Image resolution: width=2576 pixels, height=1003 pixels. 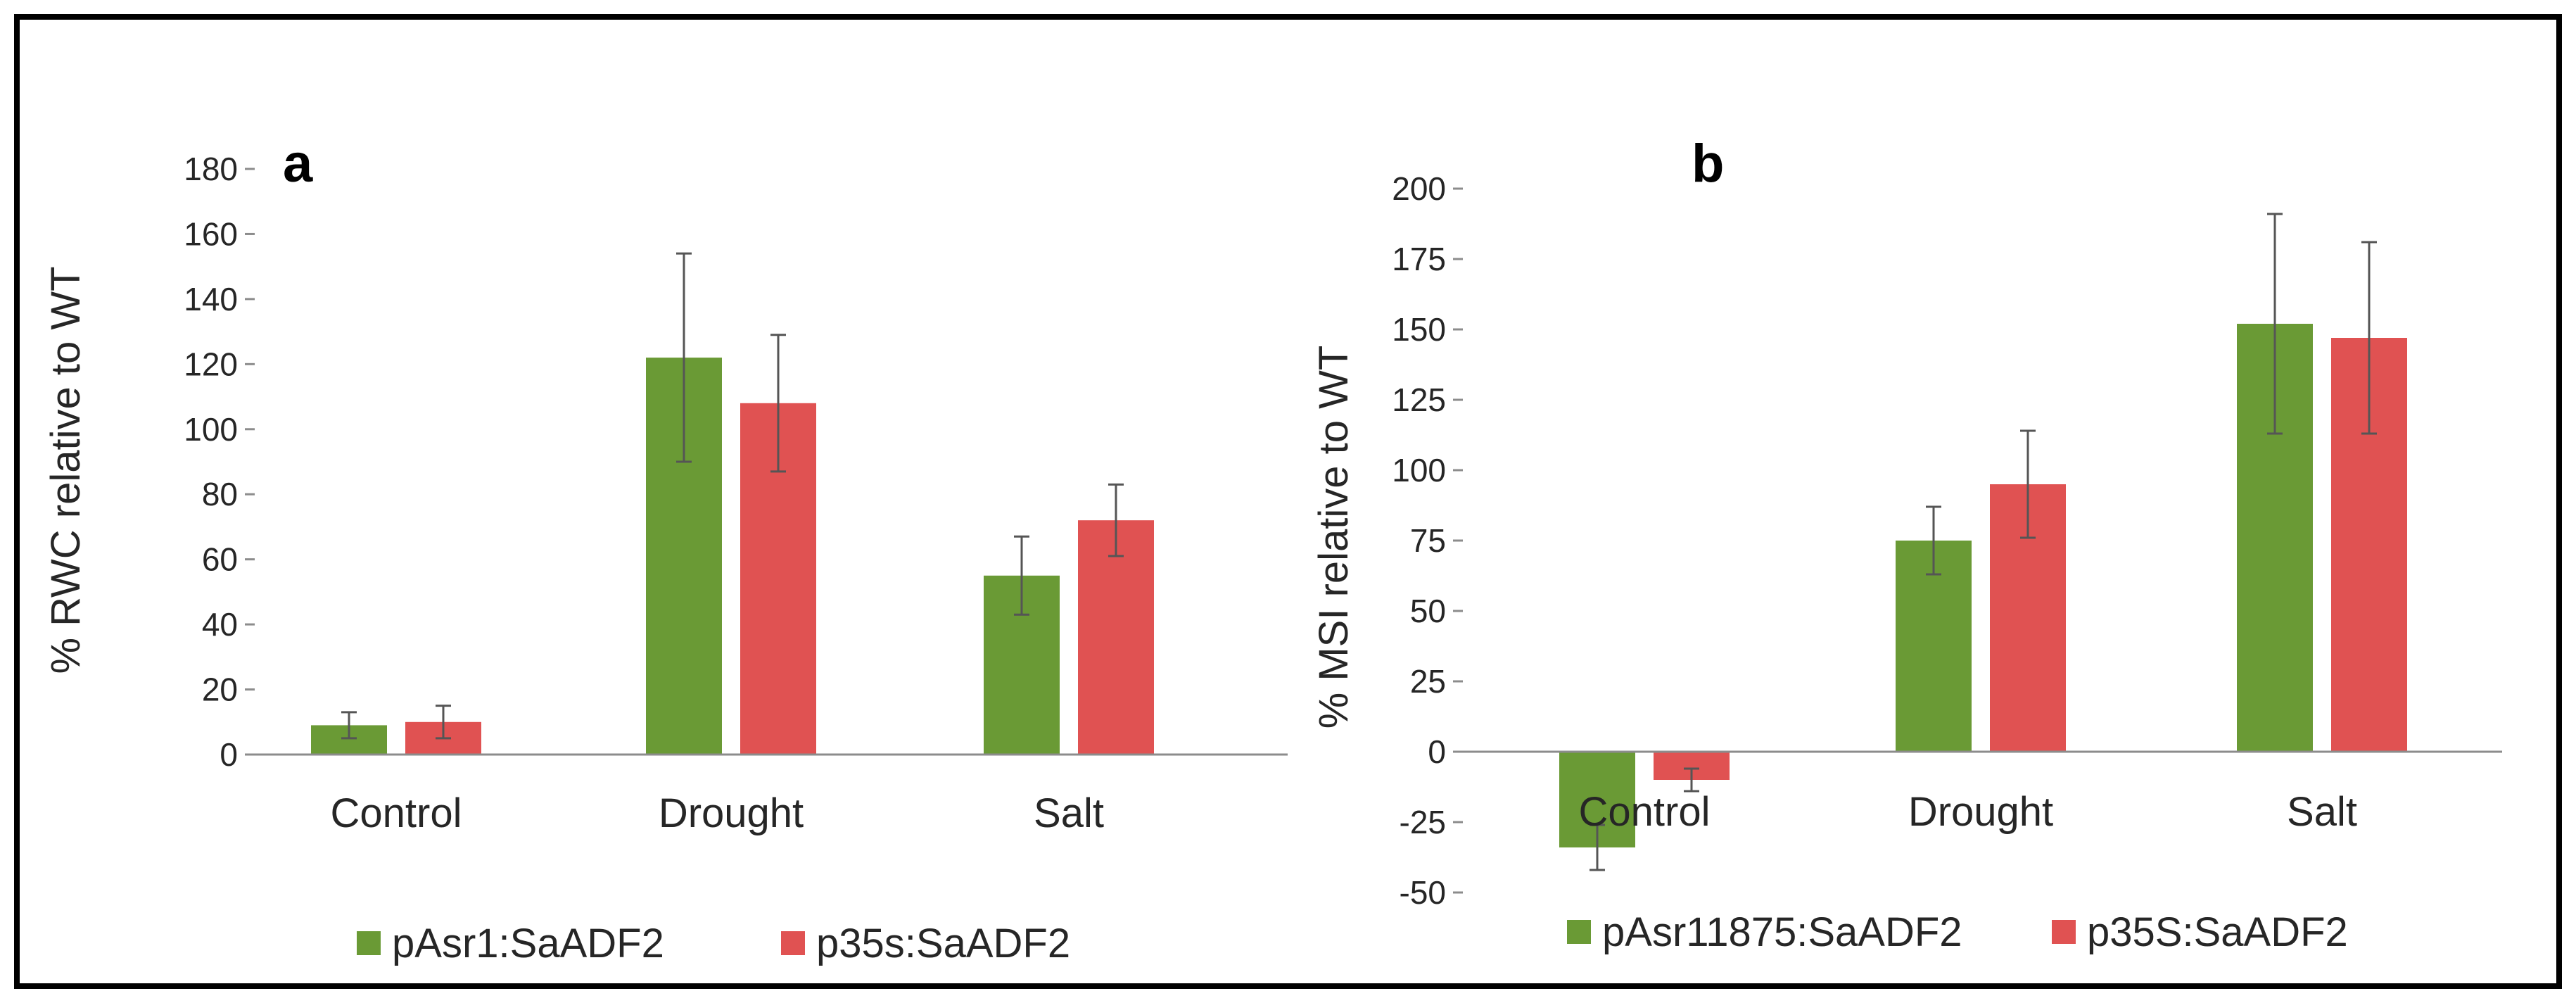 I want to click on y-tick-label: -50, so click(x=1423, y=892).